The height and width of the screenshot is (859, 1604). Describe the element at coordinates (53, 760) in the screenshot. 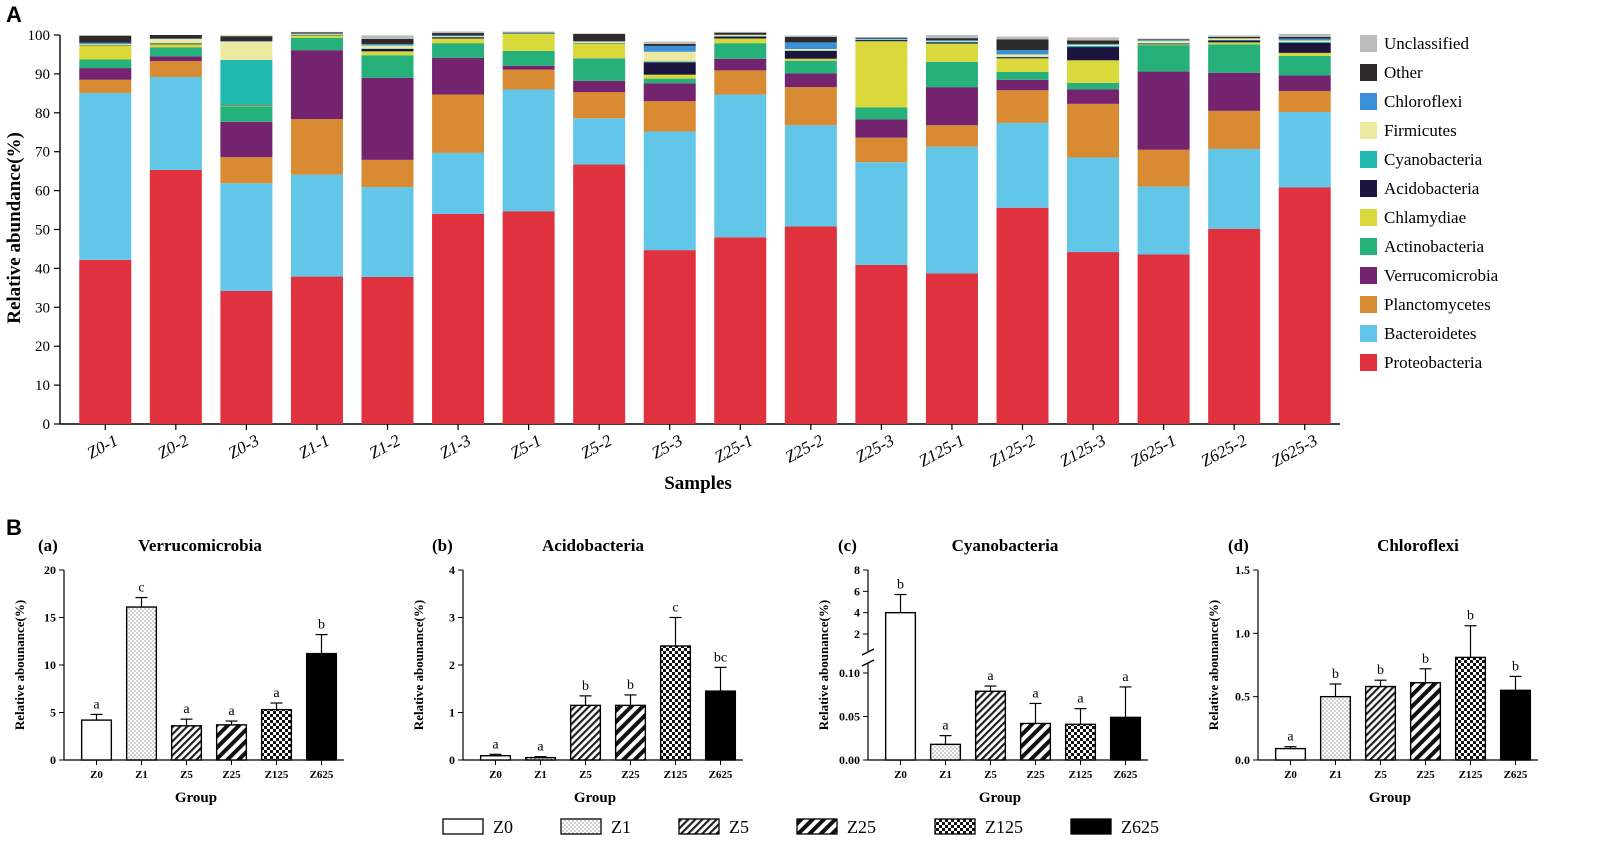

I see `subchart-y-tick-label: 0` at that location.